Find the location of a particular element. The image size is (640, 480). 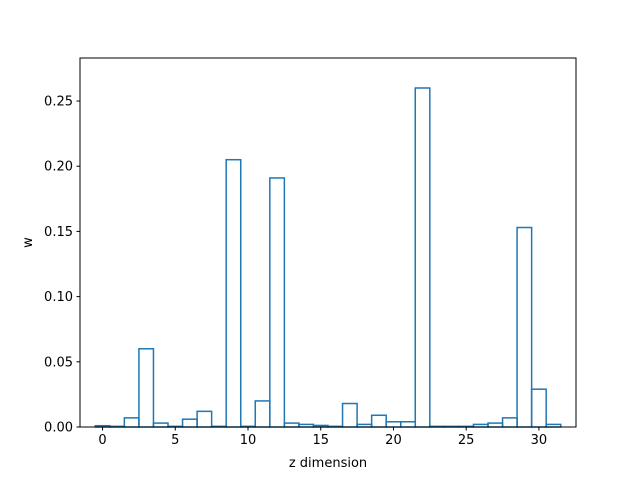

y-axis-label: w is located at coordinates (28, 242).